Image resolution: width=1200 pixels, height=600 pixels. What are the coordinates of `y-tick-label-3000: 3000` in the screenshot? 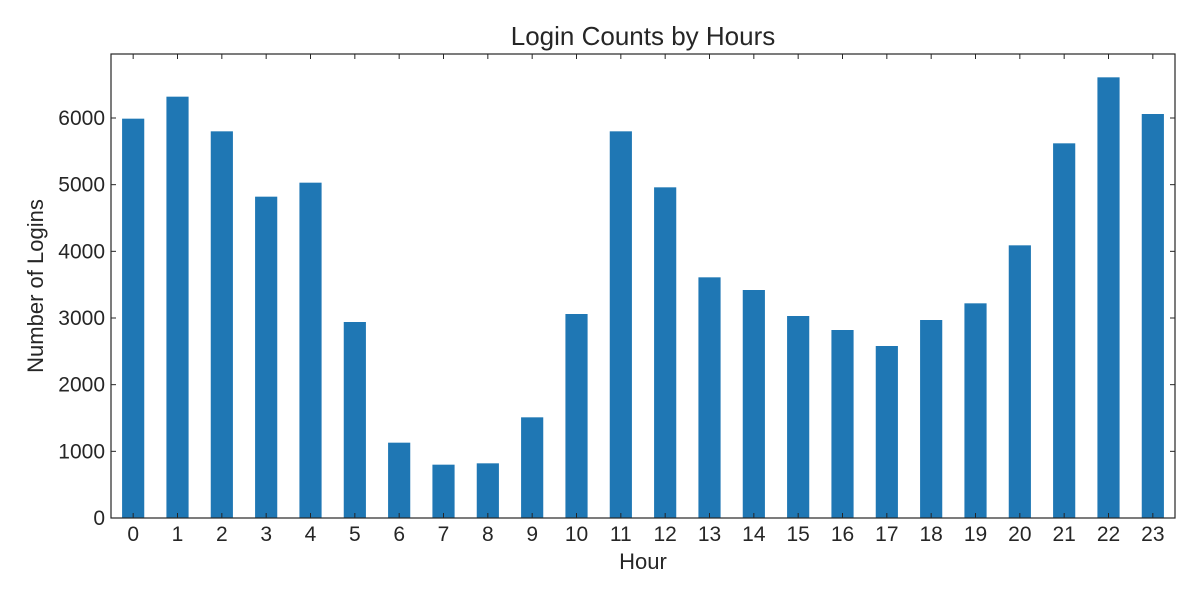 It's located at (81, 318).